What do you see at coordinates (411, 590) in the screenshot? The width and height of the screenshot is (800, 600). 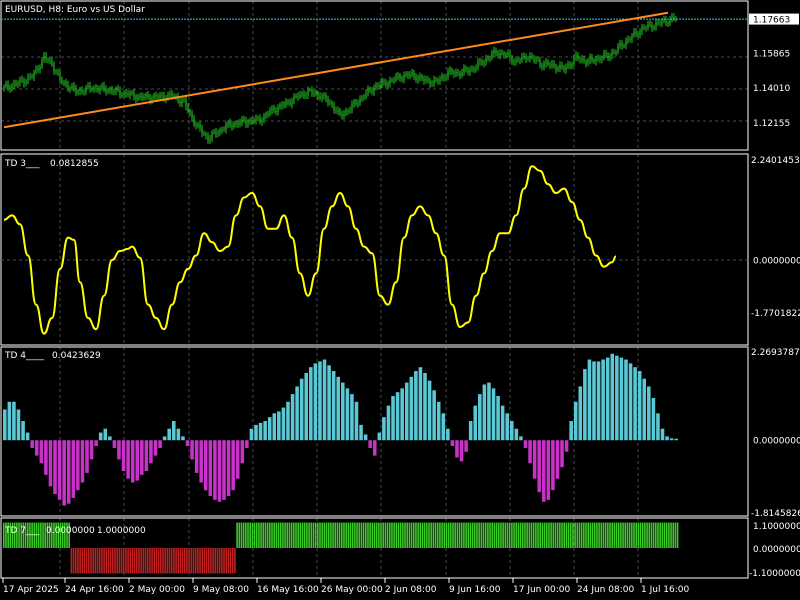 I see `time-label: 2 Jun 08:00` at bounding box center [411, 590].